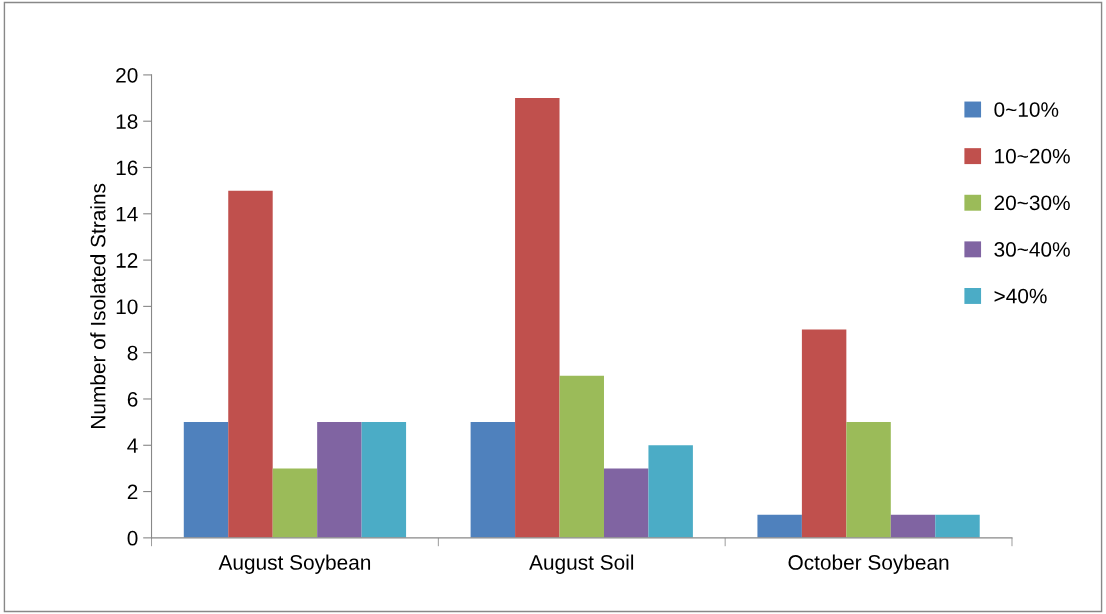 The image size is (1106, 614). Describe the element at coordinates (294, 564) in the screenshot. I see `x-tick-label: August Soybean` at that location.